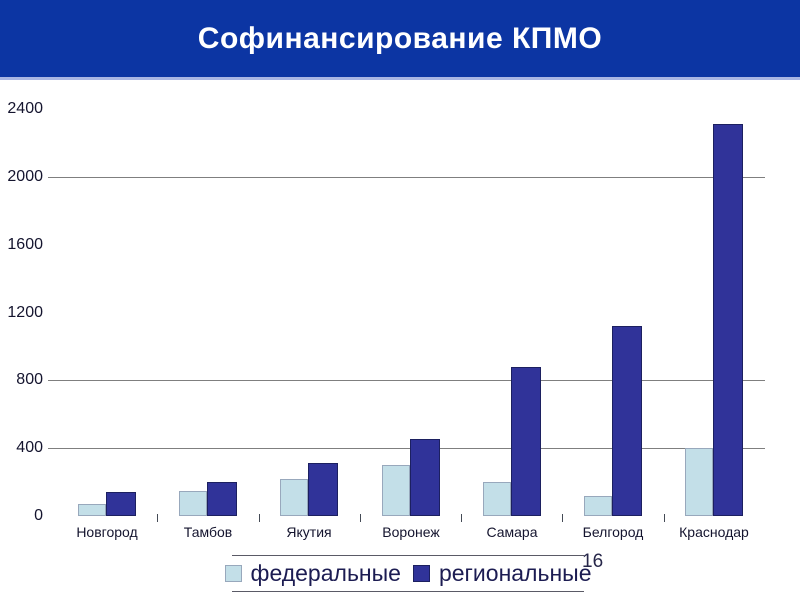  Describe the element at coordinates (408, 573) in the screenshot. I see `chart-legend: федеральные региональные` at that location.